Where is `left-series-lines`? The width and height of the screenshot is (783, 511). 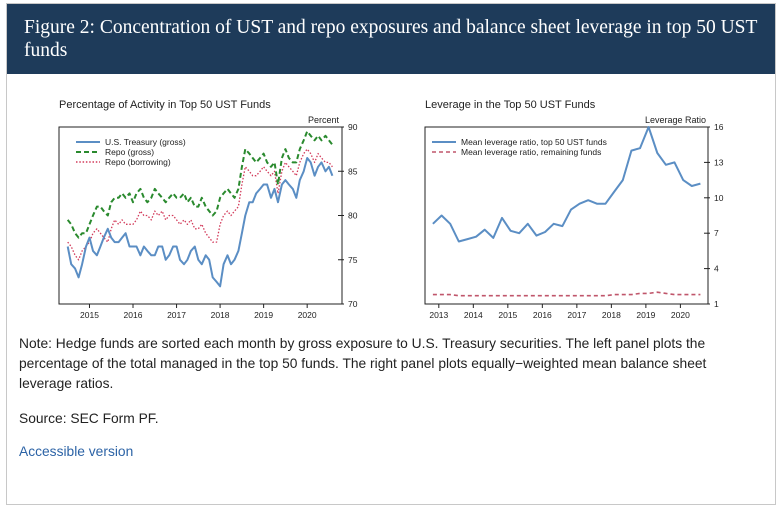
left-series-lines is located at coordinates (200, 209).